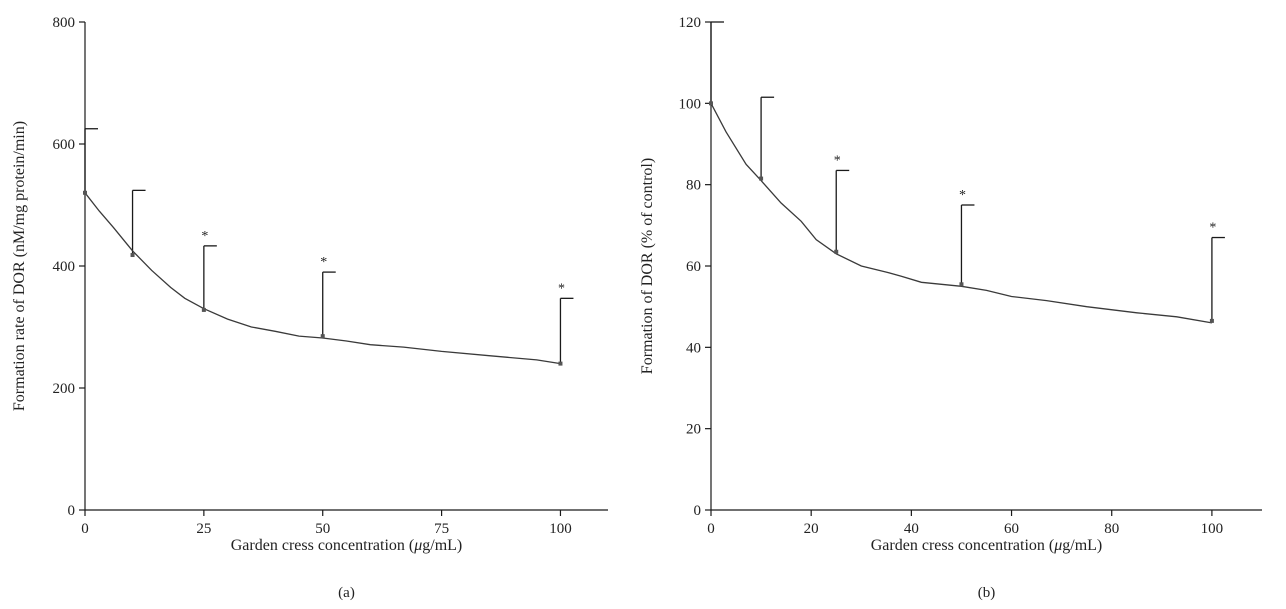 This screenshot has height=609, width=1286. I want to click on x-tick-label: 50, so click(322, 529).